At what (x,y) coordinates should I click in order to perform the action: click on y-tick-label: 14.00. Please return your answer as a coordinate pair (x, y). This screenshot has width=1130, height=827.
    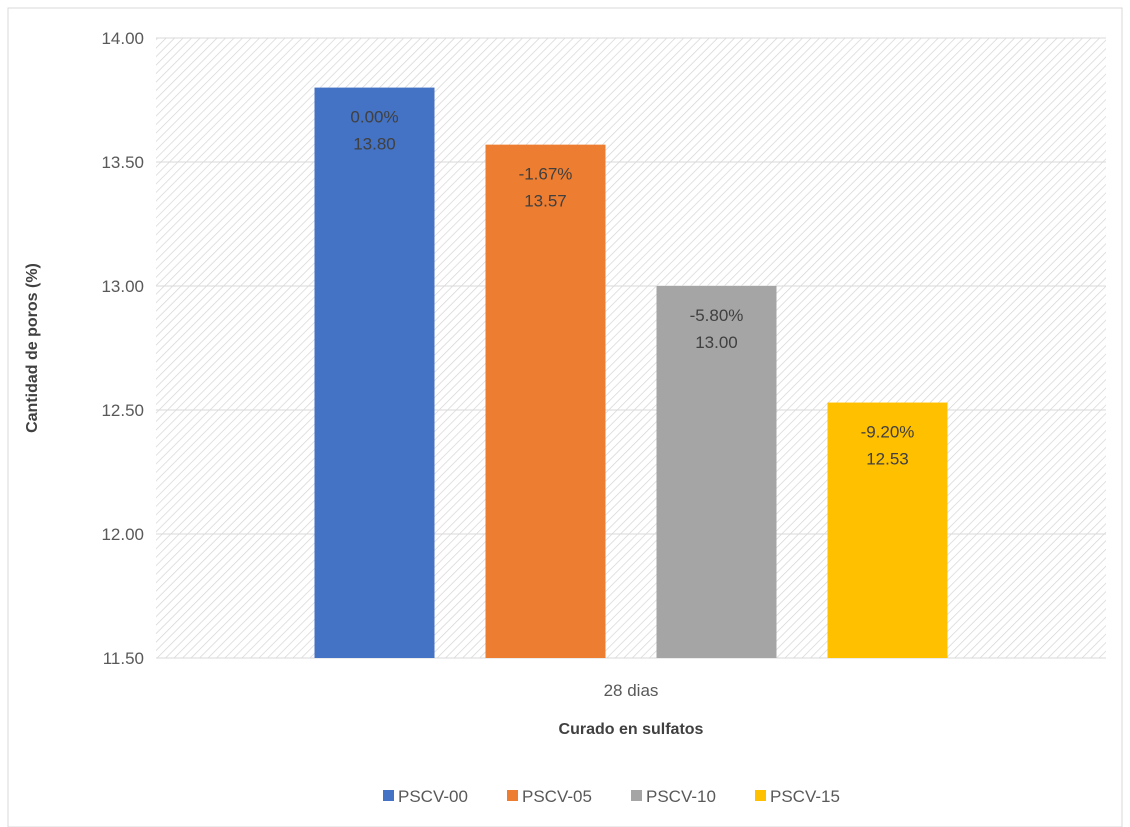
    Looking at the image, I should click on (122, 38).